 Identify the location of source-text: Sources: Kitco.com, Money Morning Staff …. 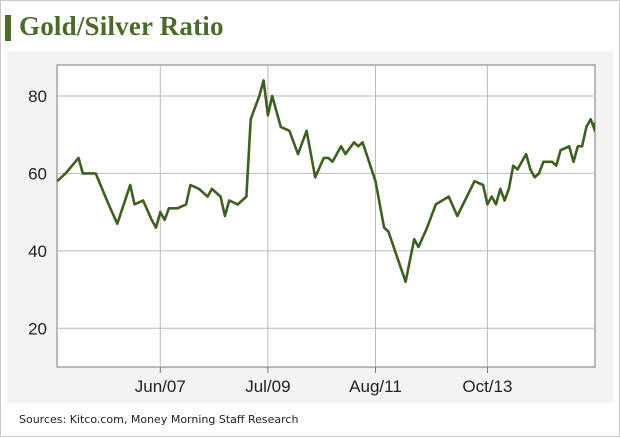
(158, 419).